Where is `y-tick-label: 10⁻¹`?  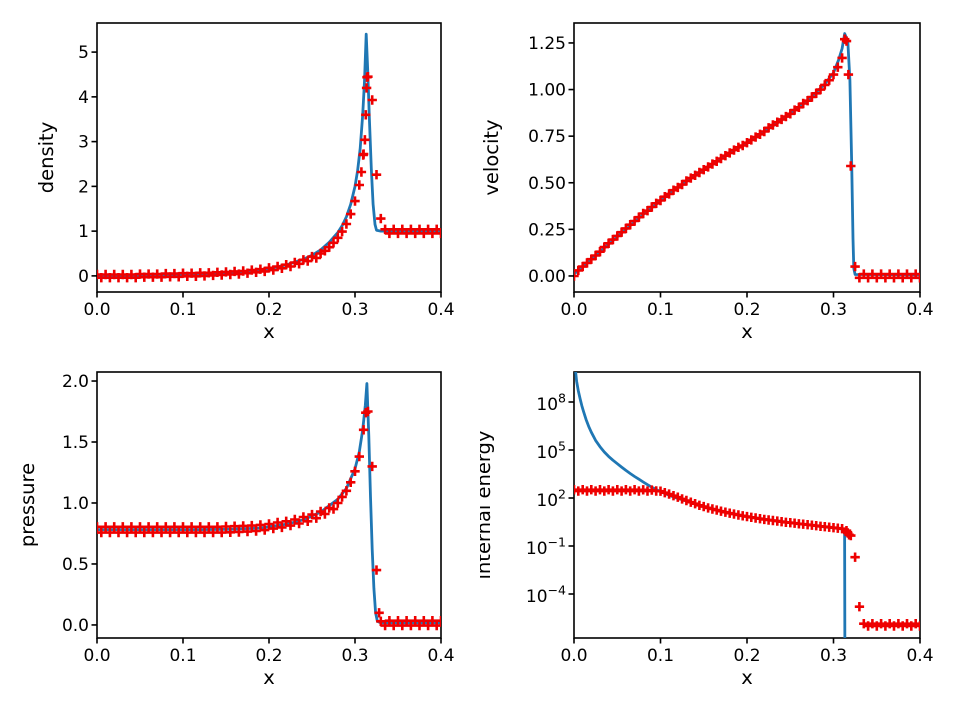
y-tick-label: 10⁻¹ is located at coordinates (546, 547).